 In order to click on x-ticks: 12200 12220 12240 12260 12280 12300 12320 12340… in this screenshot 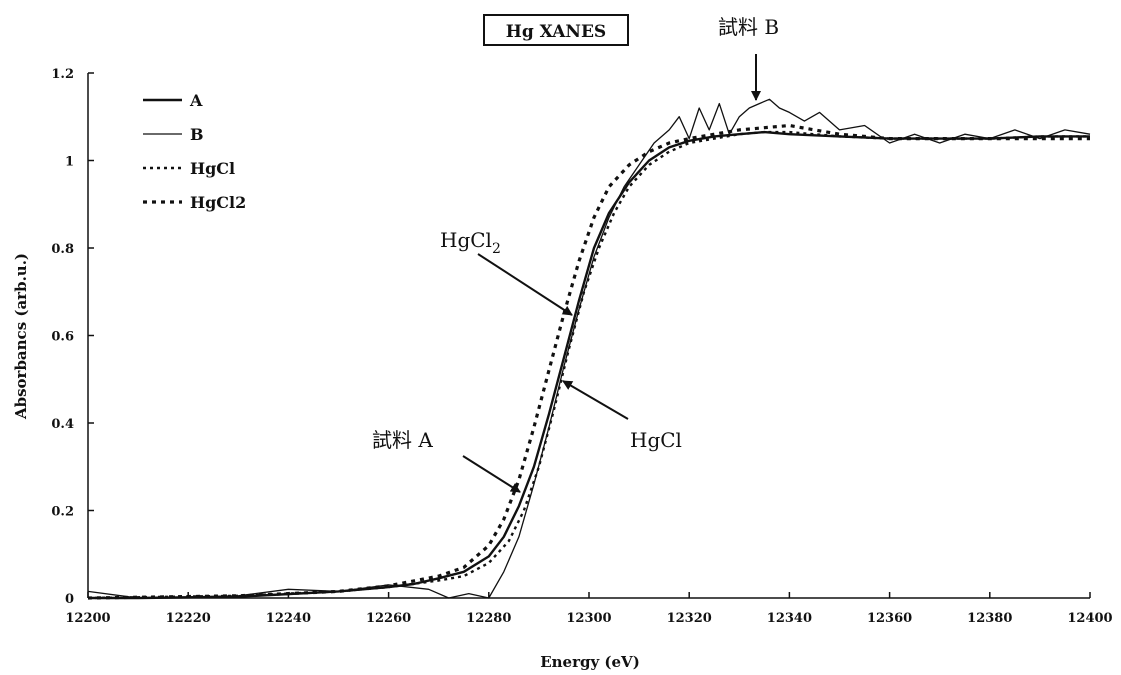, I will do `click(589, 609)`.